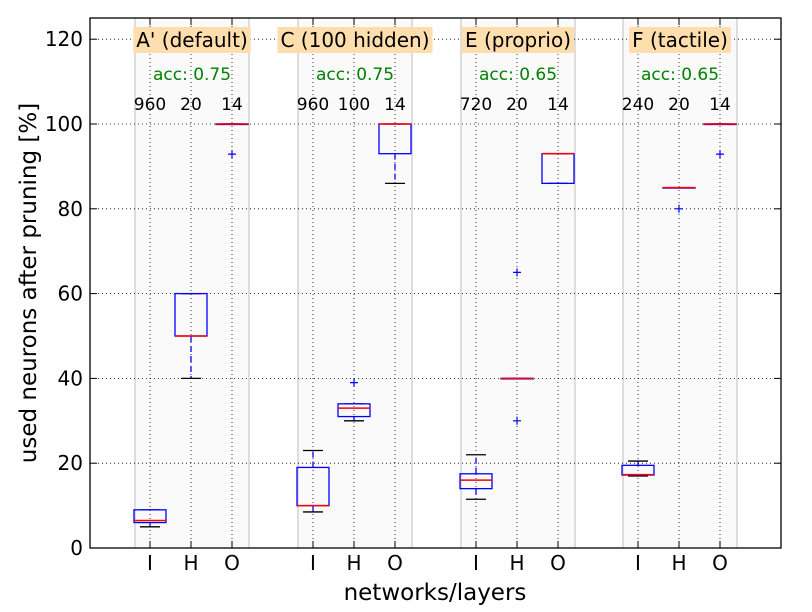  Describe the element at coordinates (29, 283) in the screenshot. I see `y-axis-label: used neurons after pruning [%]` at that location.